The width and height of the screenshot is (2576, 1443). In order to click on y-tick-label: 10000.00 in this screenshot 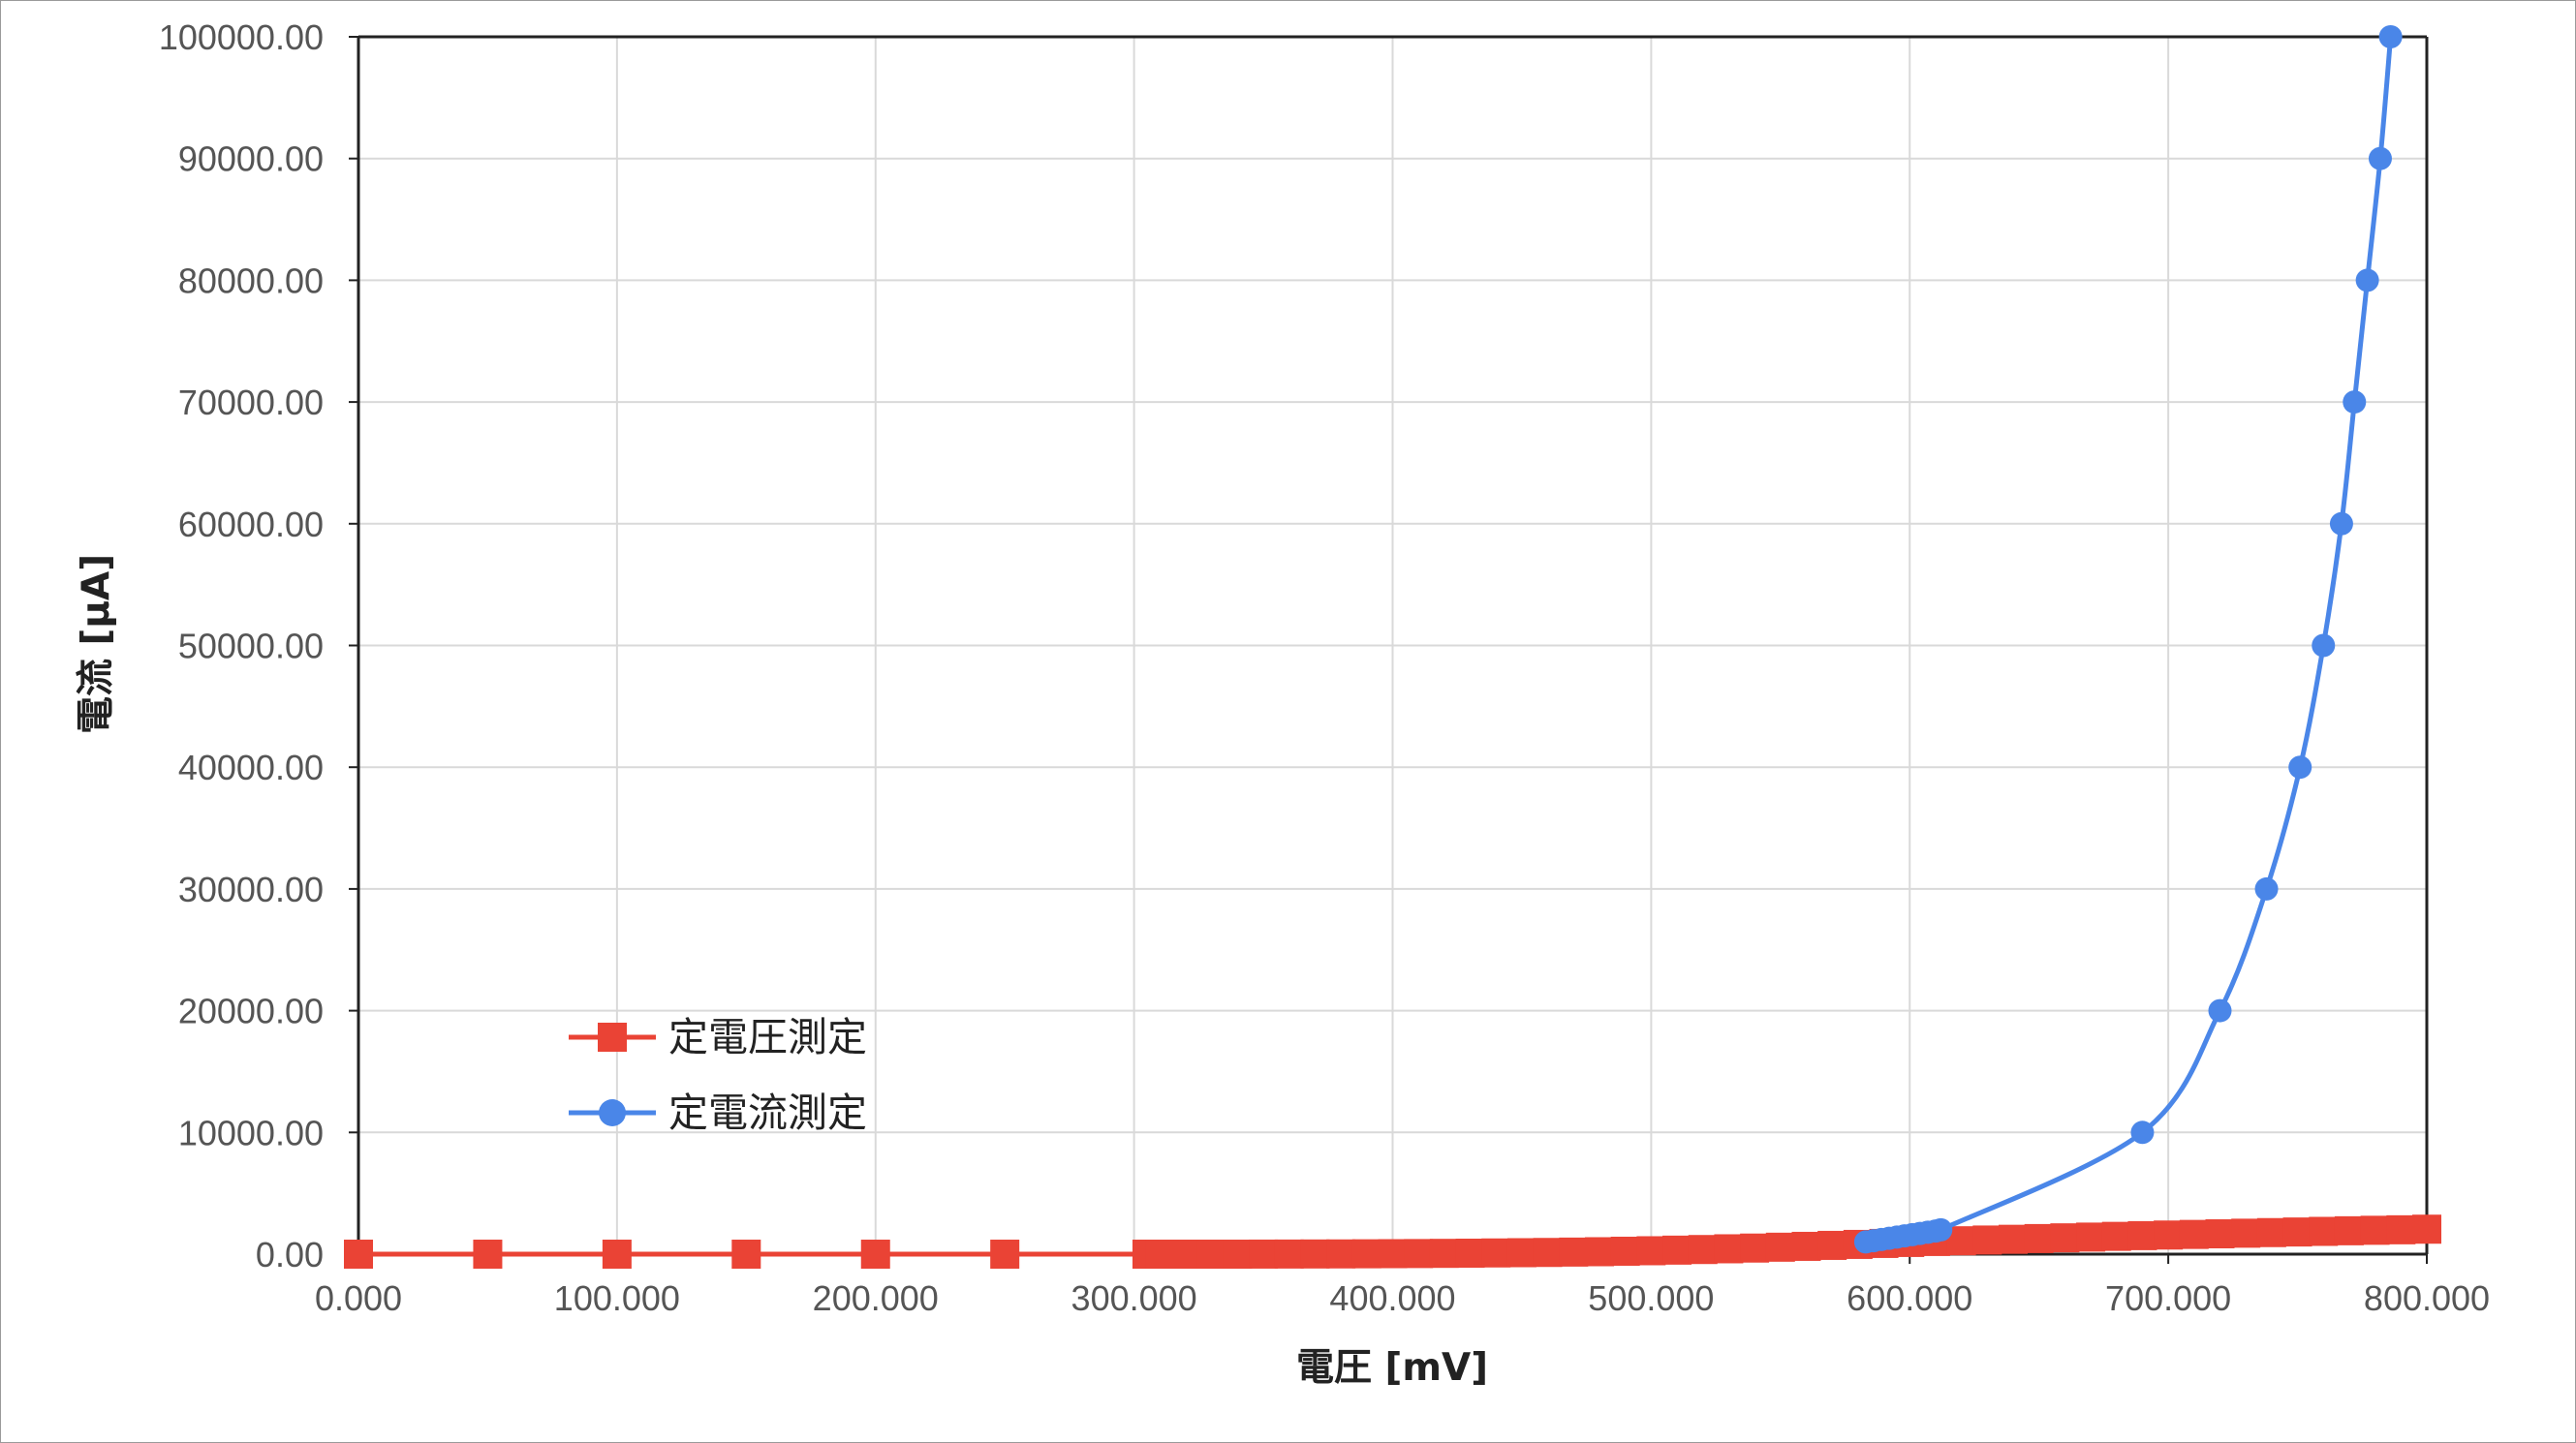, I will do `click(251, 1132)`.